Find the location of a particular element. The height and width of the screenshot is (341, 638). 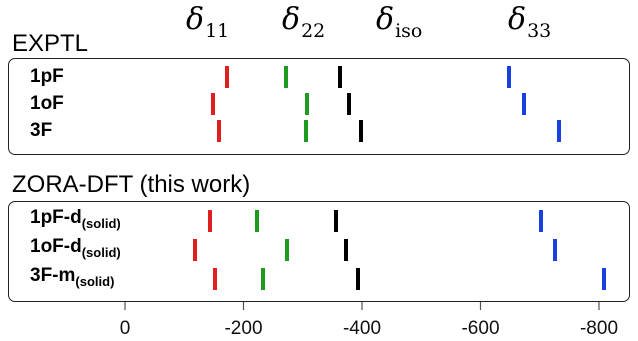

mark-d11-1pF-d-solid is located at coordinates (209, 221).